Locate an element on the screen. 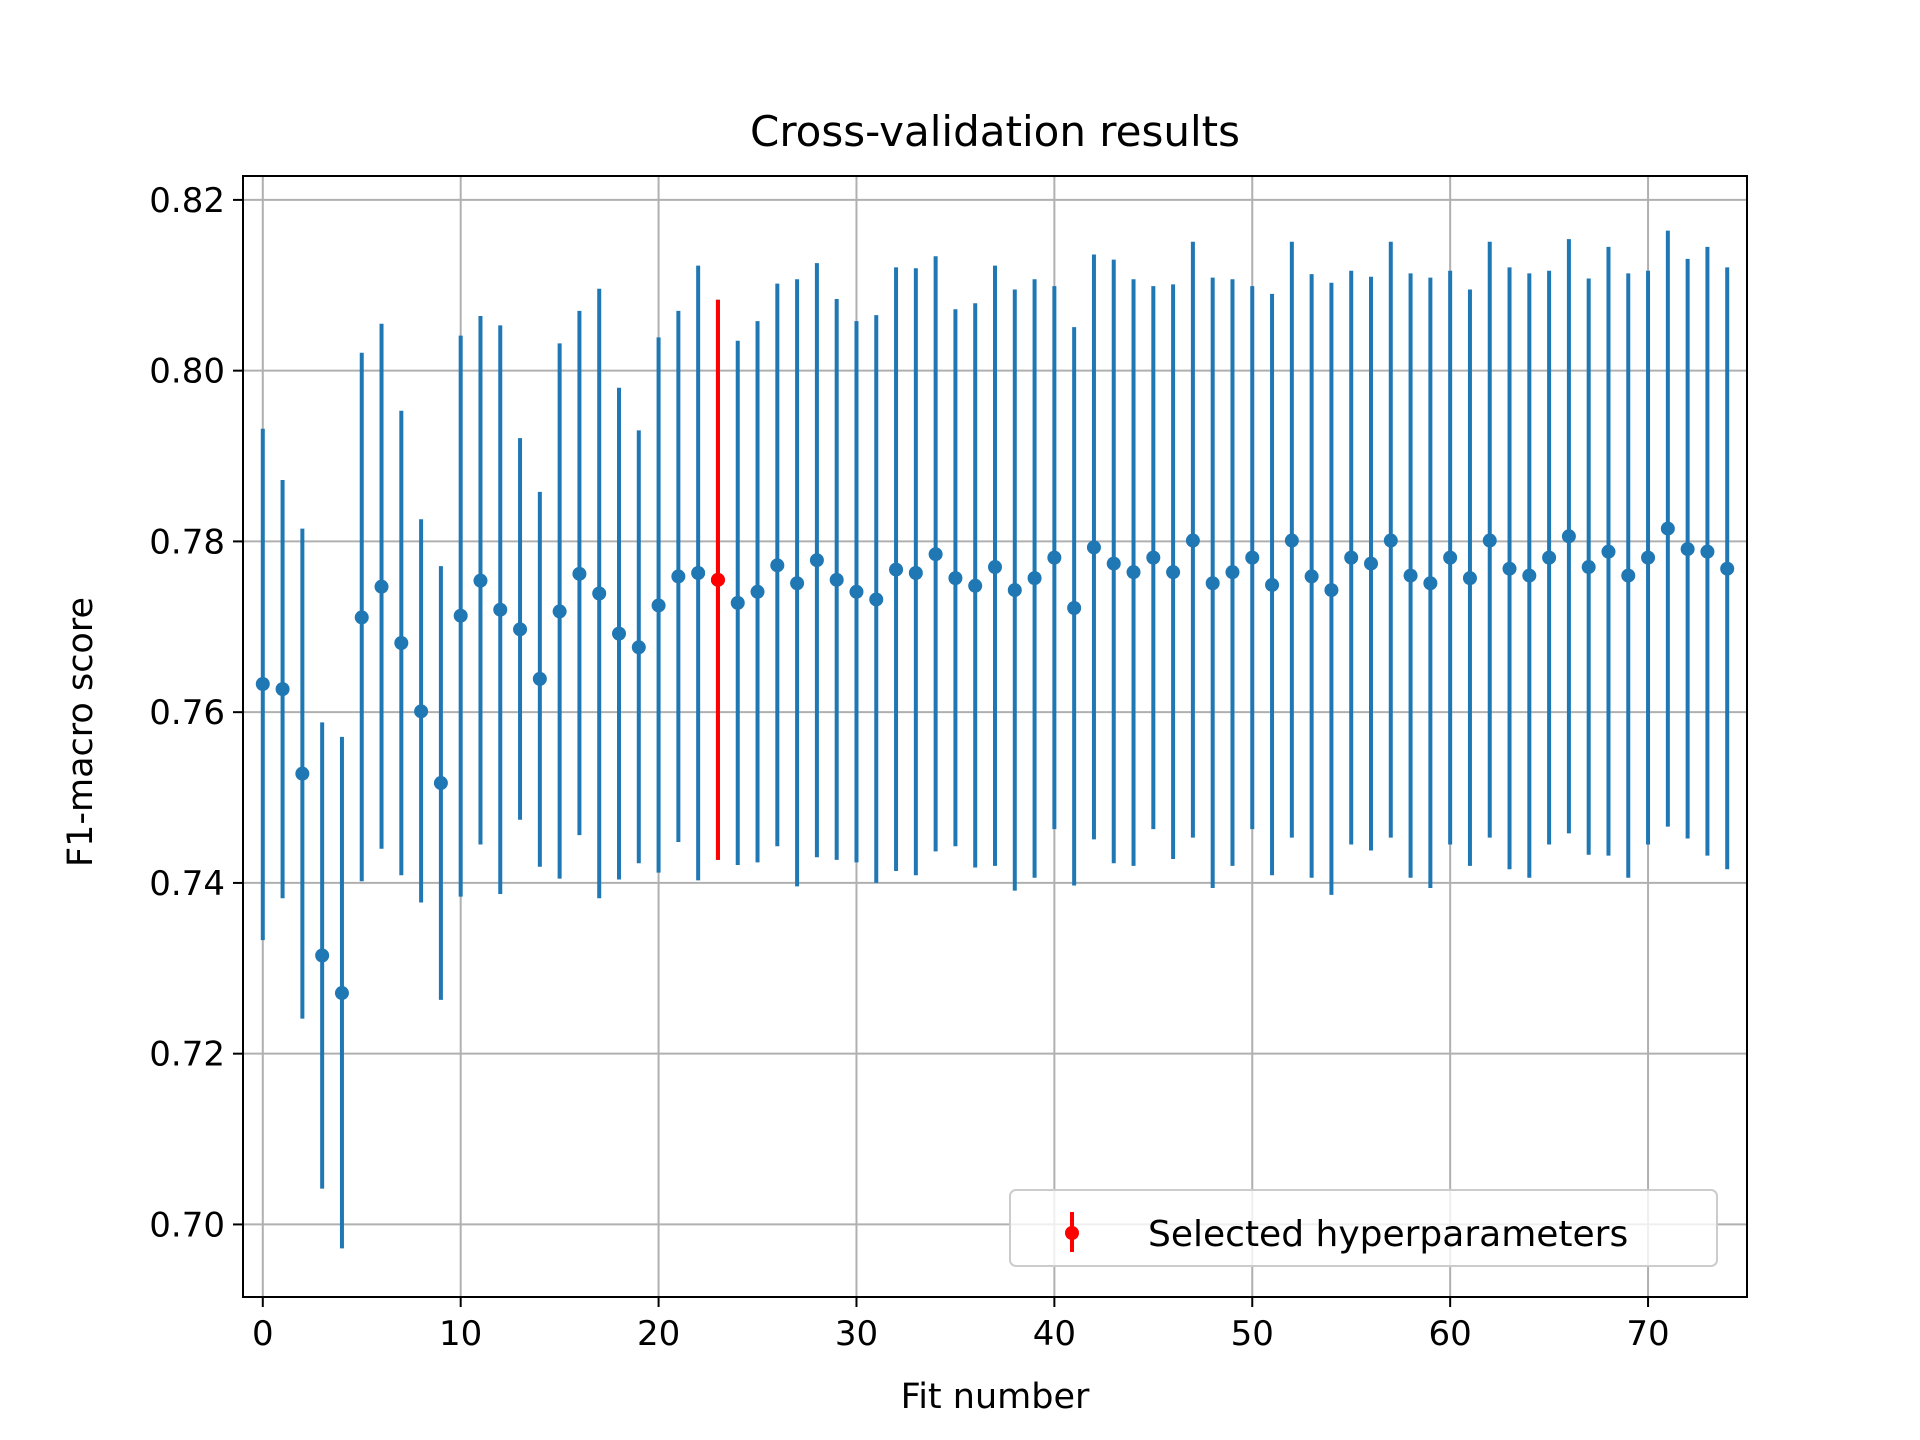 The height and width of the screenshot is (1440, 1920). y-axis-label: F1-macro score is located at coordinates (81, 732).